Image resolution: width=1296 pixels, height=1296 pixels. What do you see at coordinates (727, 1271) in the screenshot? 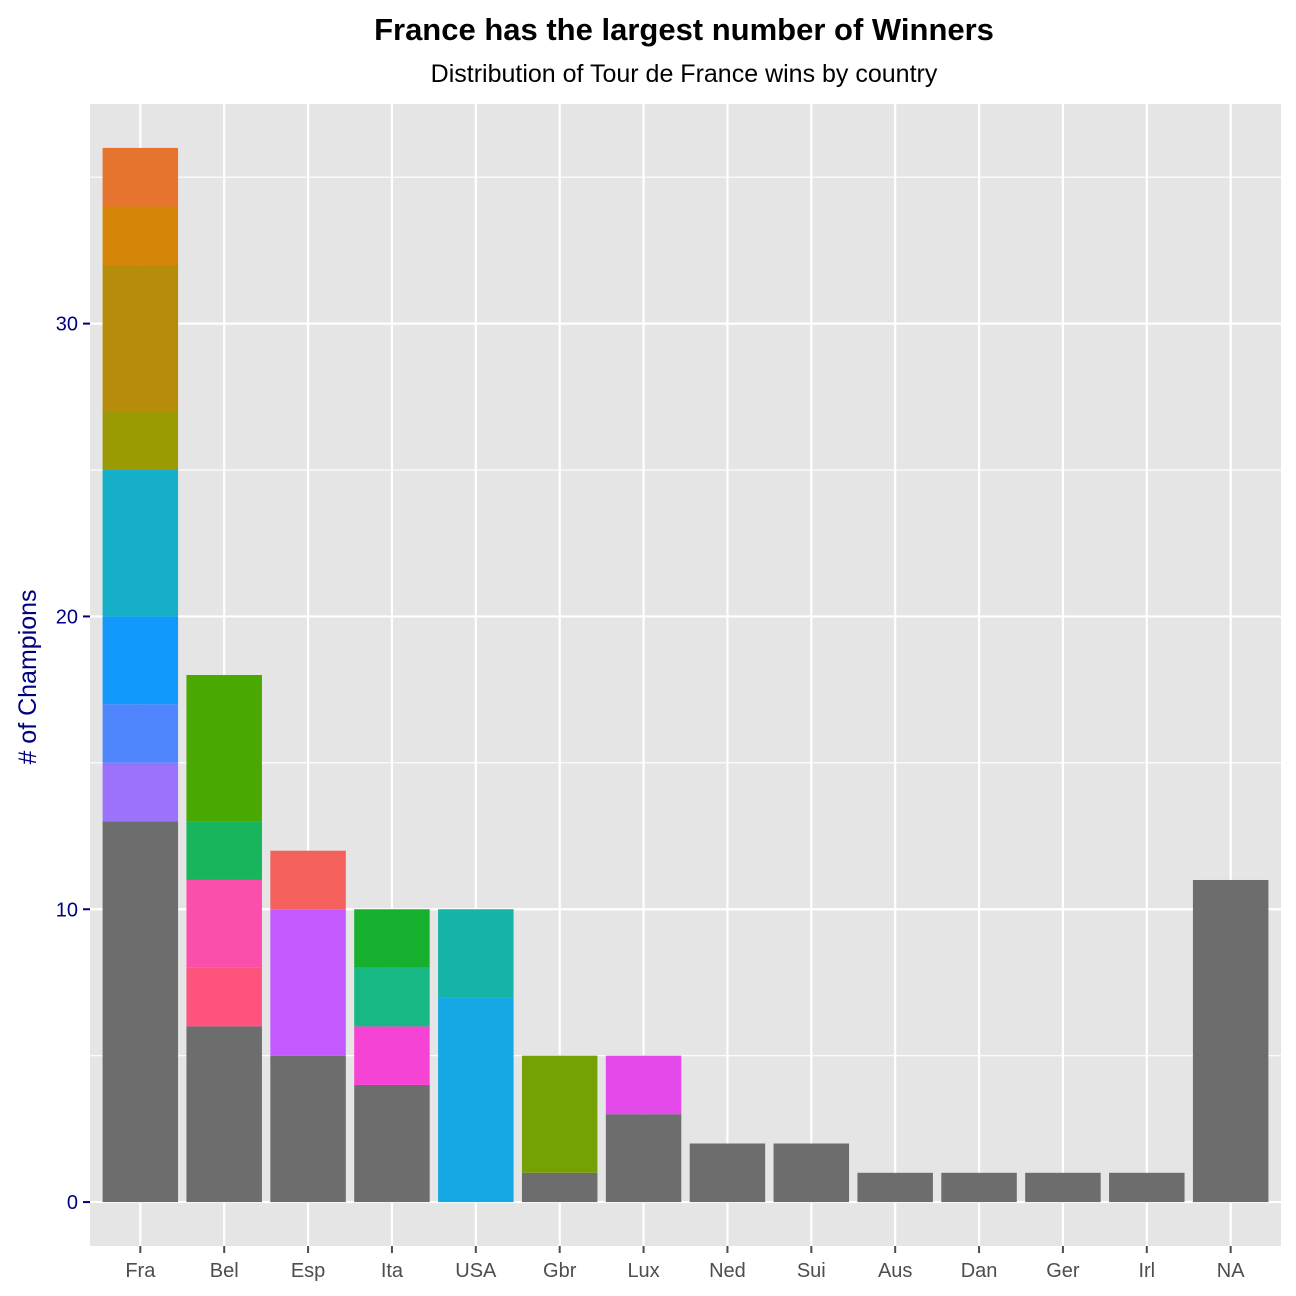
I see `x-tick-label: Ned` at bounding box center [727, 1271].